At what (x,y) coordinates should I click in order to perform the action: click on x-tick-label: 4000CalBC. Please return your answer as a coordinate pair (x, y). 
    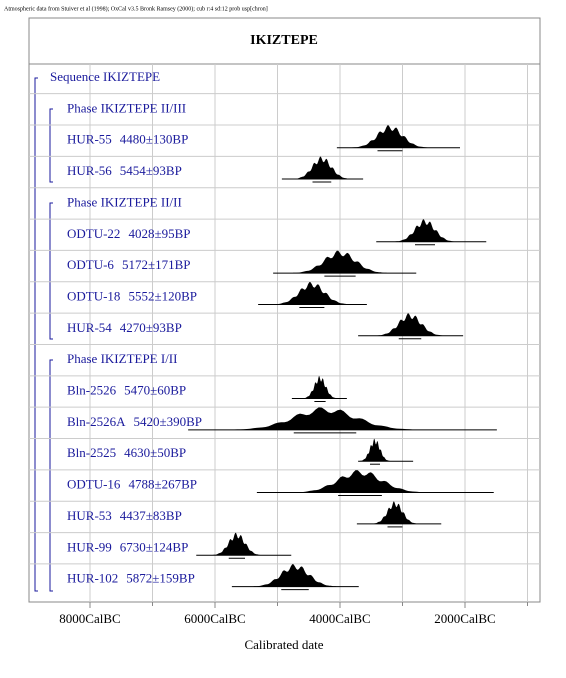
    Looking at the image, I should click on (339, 618).